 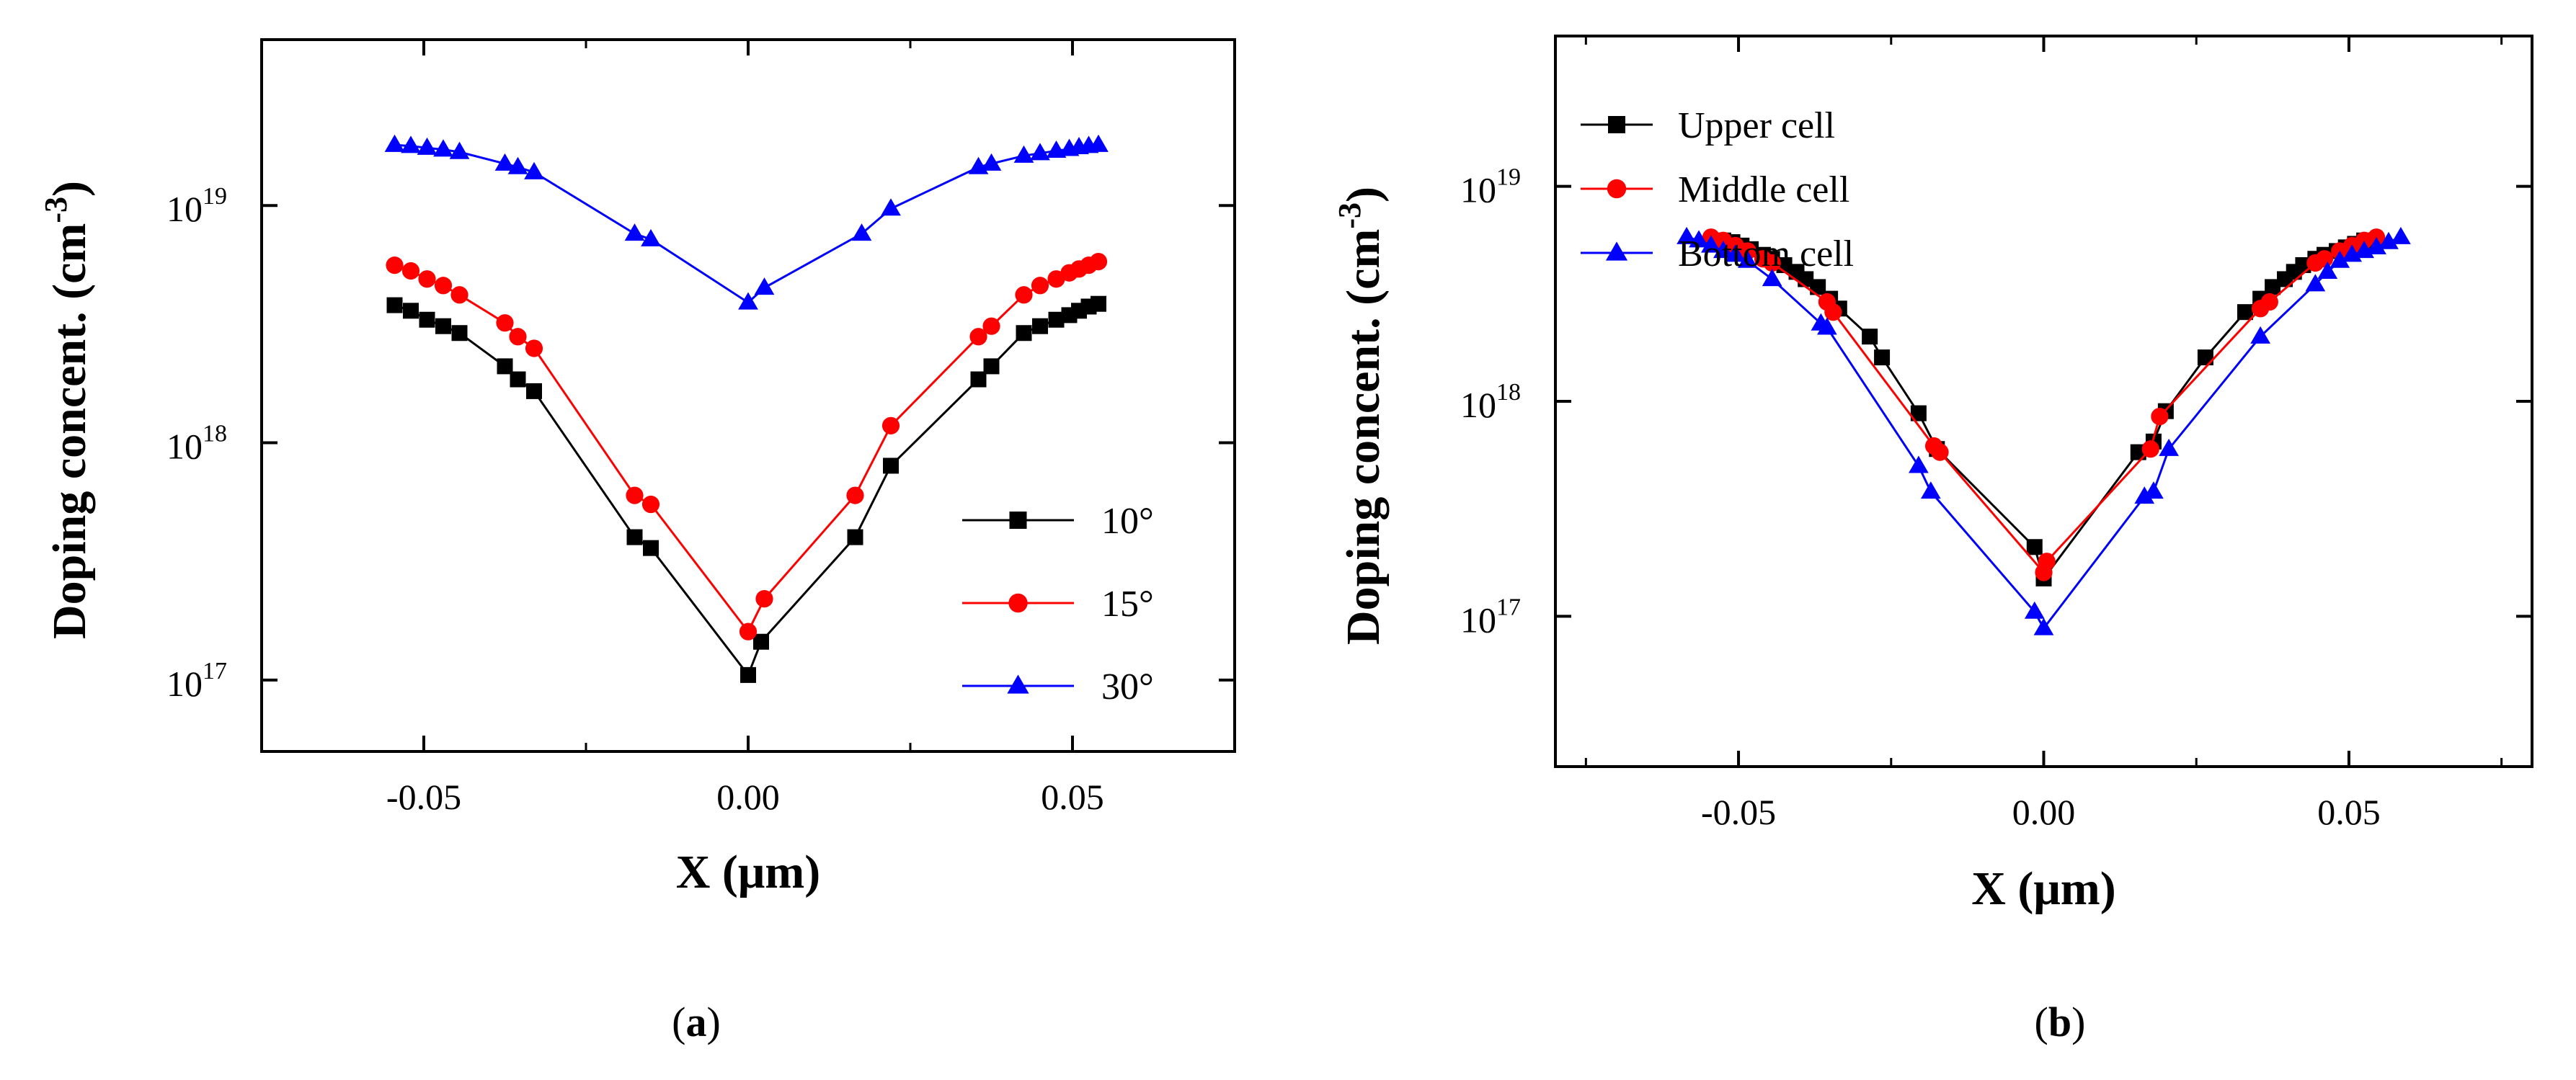 What do you see at coordinates (2349, 812) in the screenshot?
I see `x-tick-label: 0.05` at bounding box center [2349, 812].